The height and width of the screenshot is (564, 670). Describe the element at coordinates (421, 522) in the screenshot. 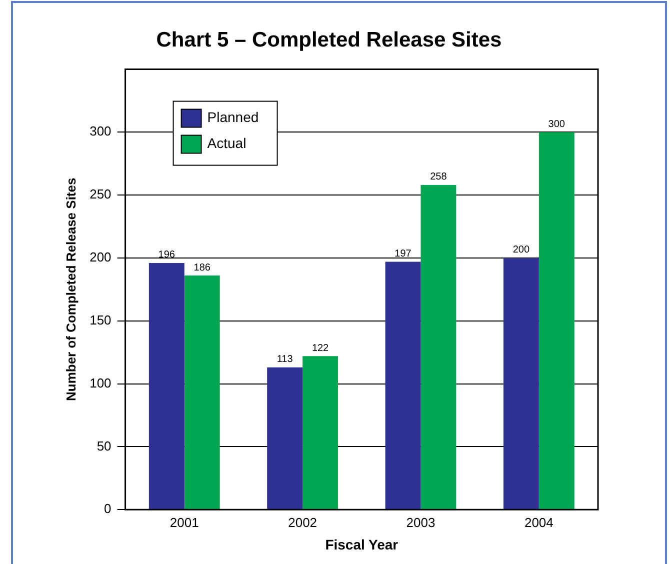

I see `x-tick-label: 2003` at that location.